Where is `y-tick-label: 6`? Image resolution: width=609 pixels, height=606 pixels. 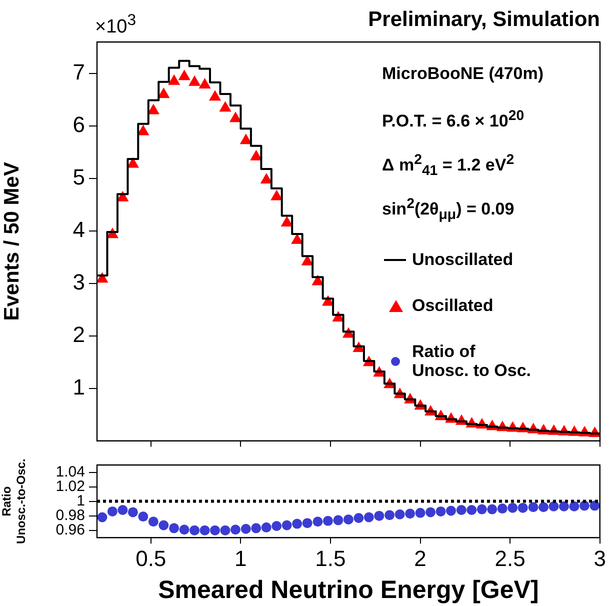
y-tick-label: 6 is located at coordinates (78, 125).